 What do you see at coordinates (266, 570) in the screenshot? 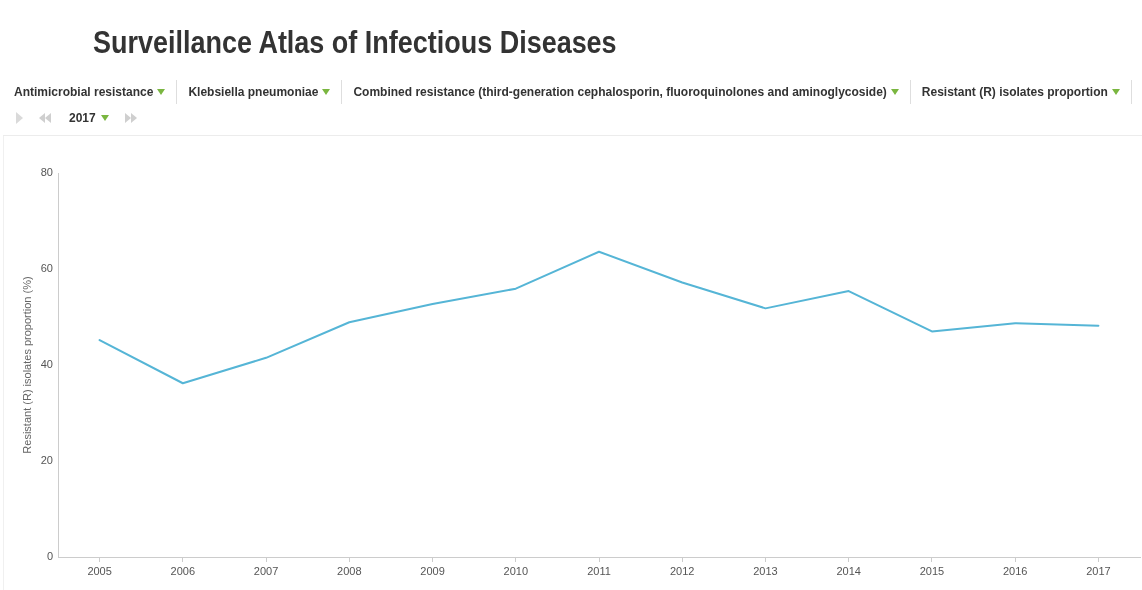
I see `x-tick-label: 2007` at bounding box center [266, 570].